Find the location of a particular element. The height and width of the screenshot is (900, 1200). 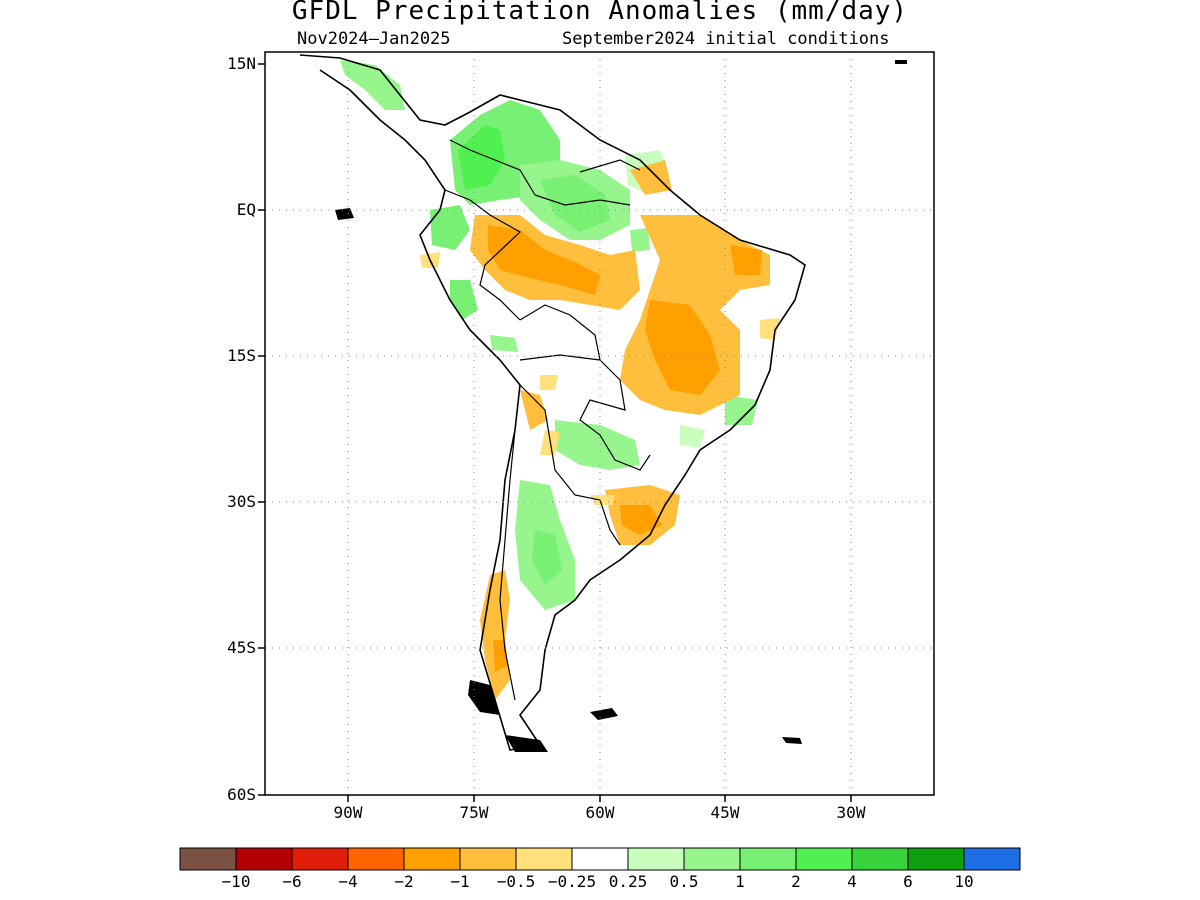

colorbar-label: 0.5 is located at coordinates (684, 881).